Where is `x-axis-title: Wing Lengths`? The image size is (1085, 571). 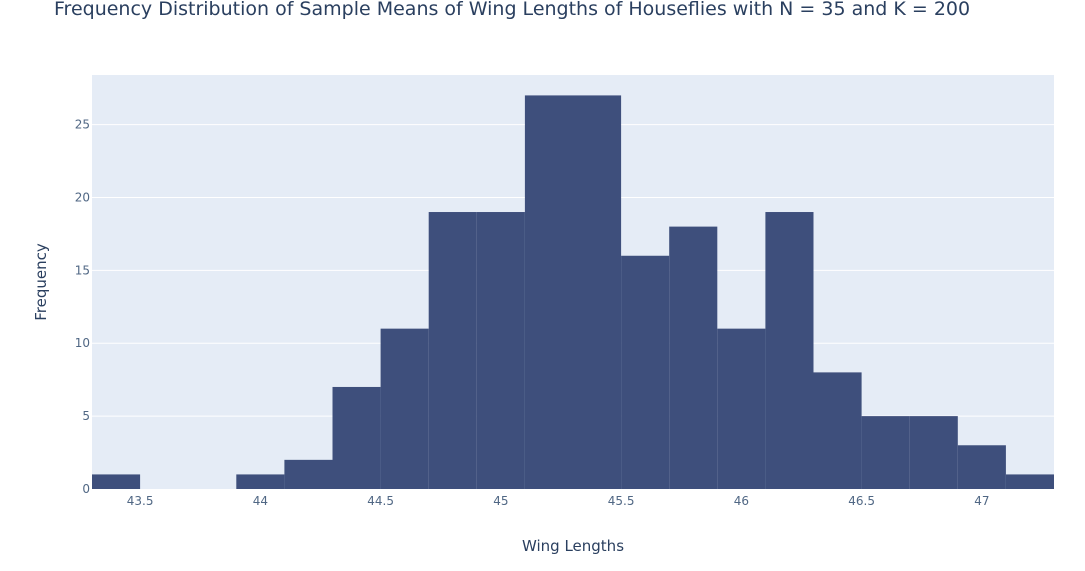
x-axis-title: Wing Lengths is located at coordinates (573, 546).